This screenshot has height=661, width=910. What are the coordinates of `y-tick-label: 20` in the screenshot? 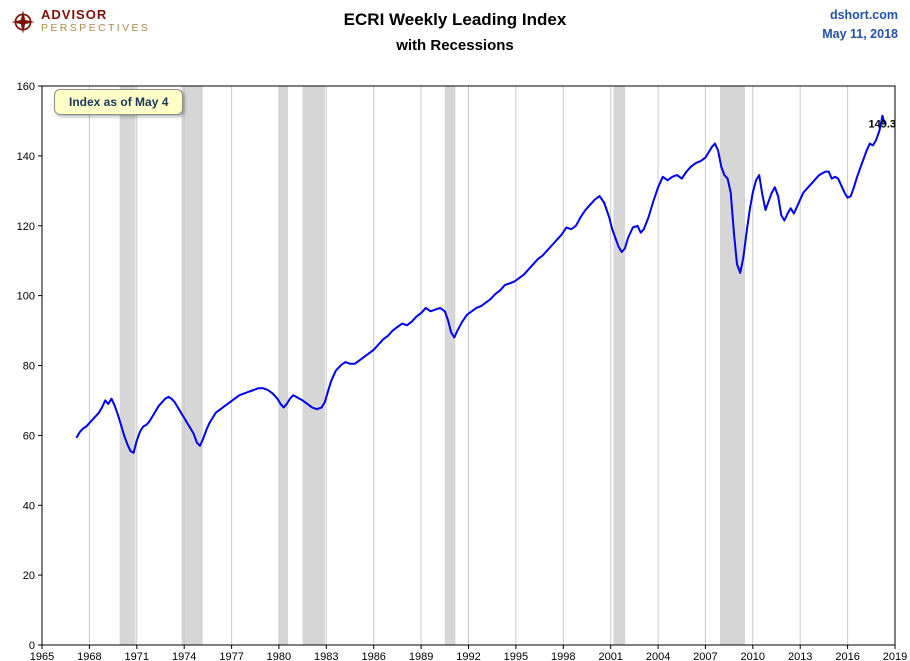 It's located at (29, 576).